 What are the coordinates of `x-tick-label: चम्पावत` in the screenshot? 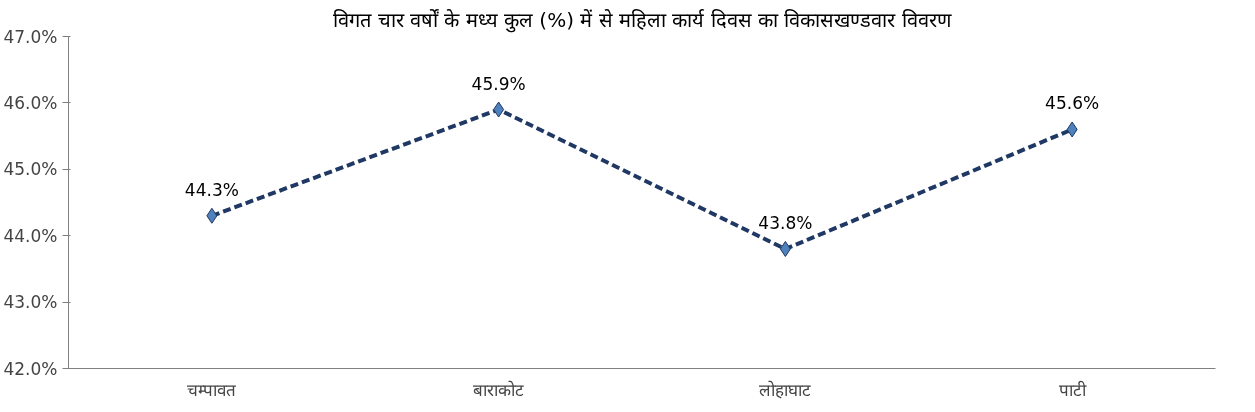 It's located at (212, 389).